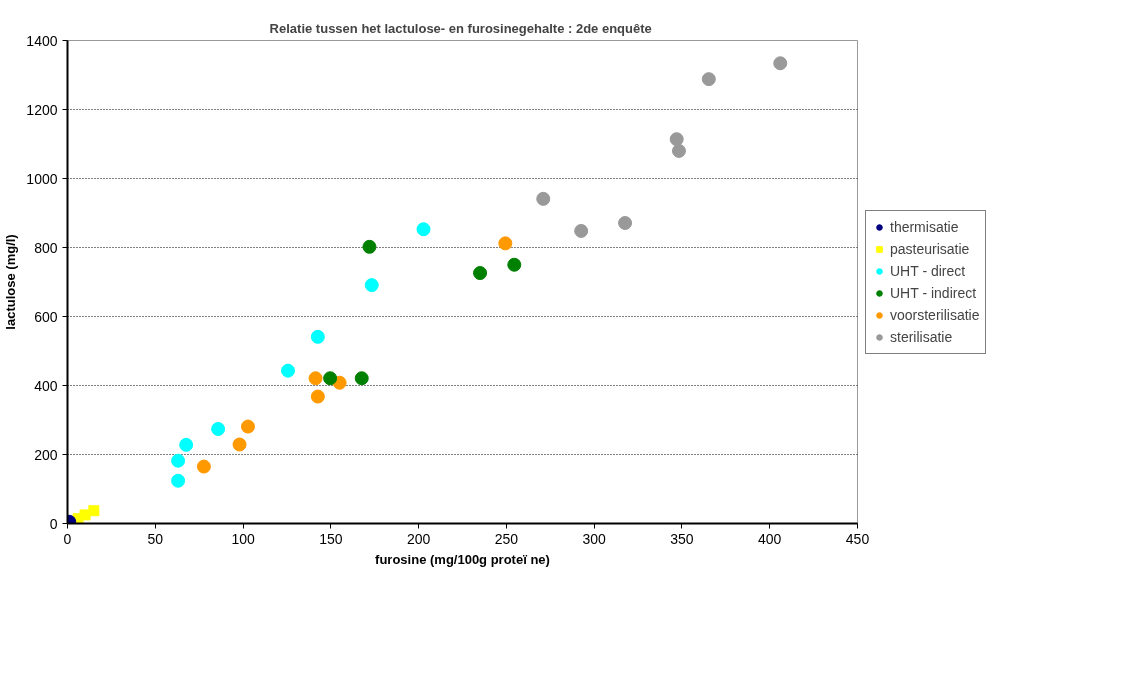 Image resolution: width=1123 pixels, height=688 pixels. Describe the element at coordinates (933, 292) in the screenshot. I see `legend-label: UHT - indirect` at that location.